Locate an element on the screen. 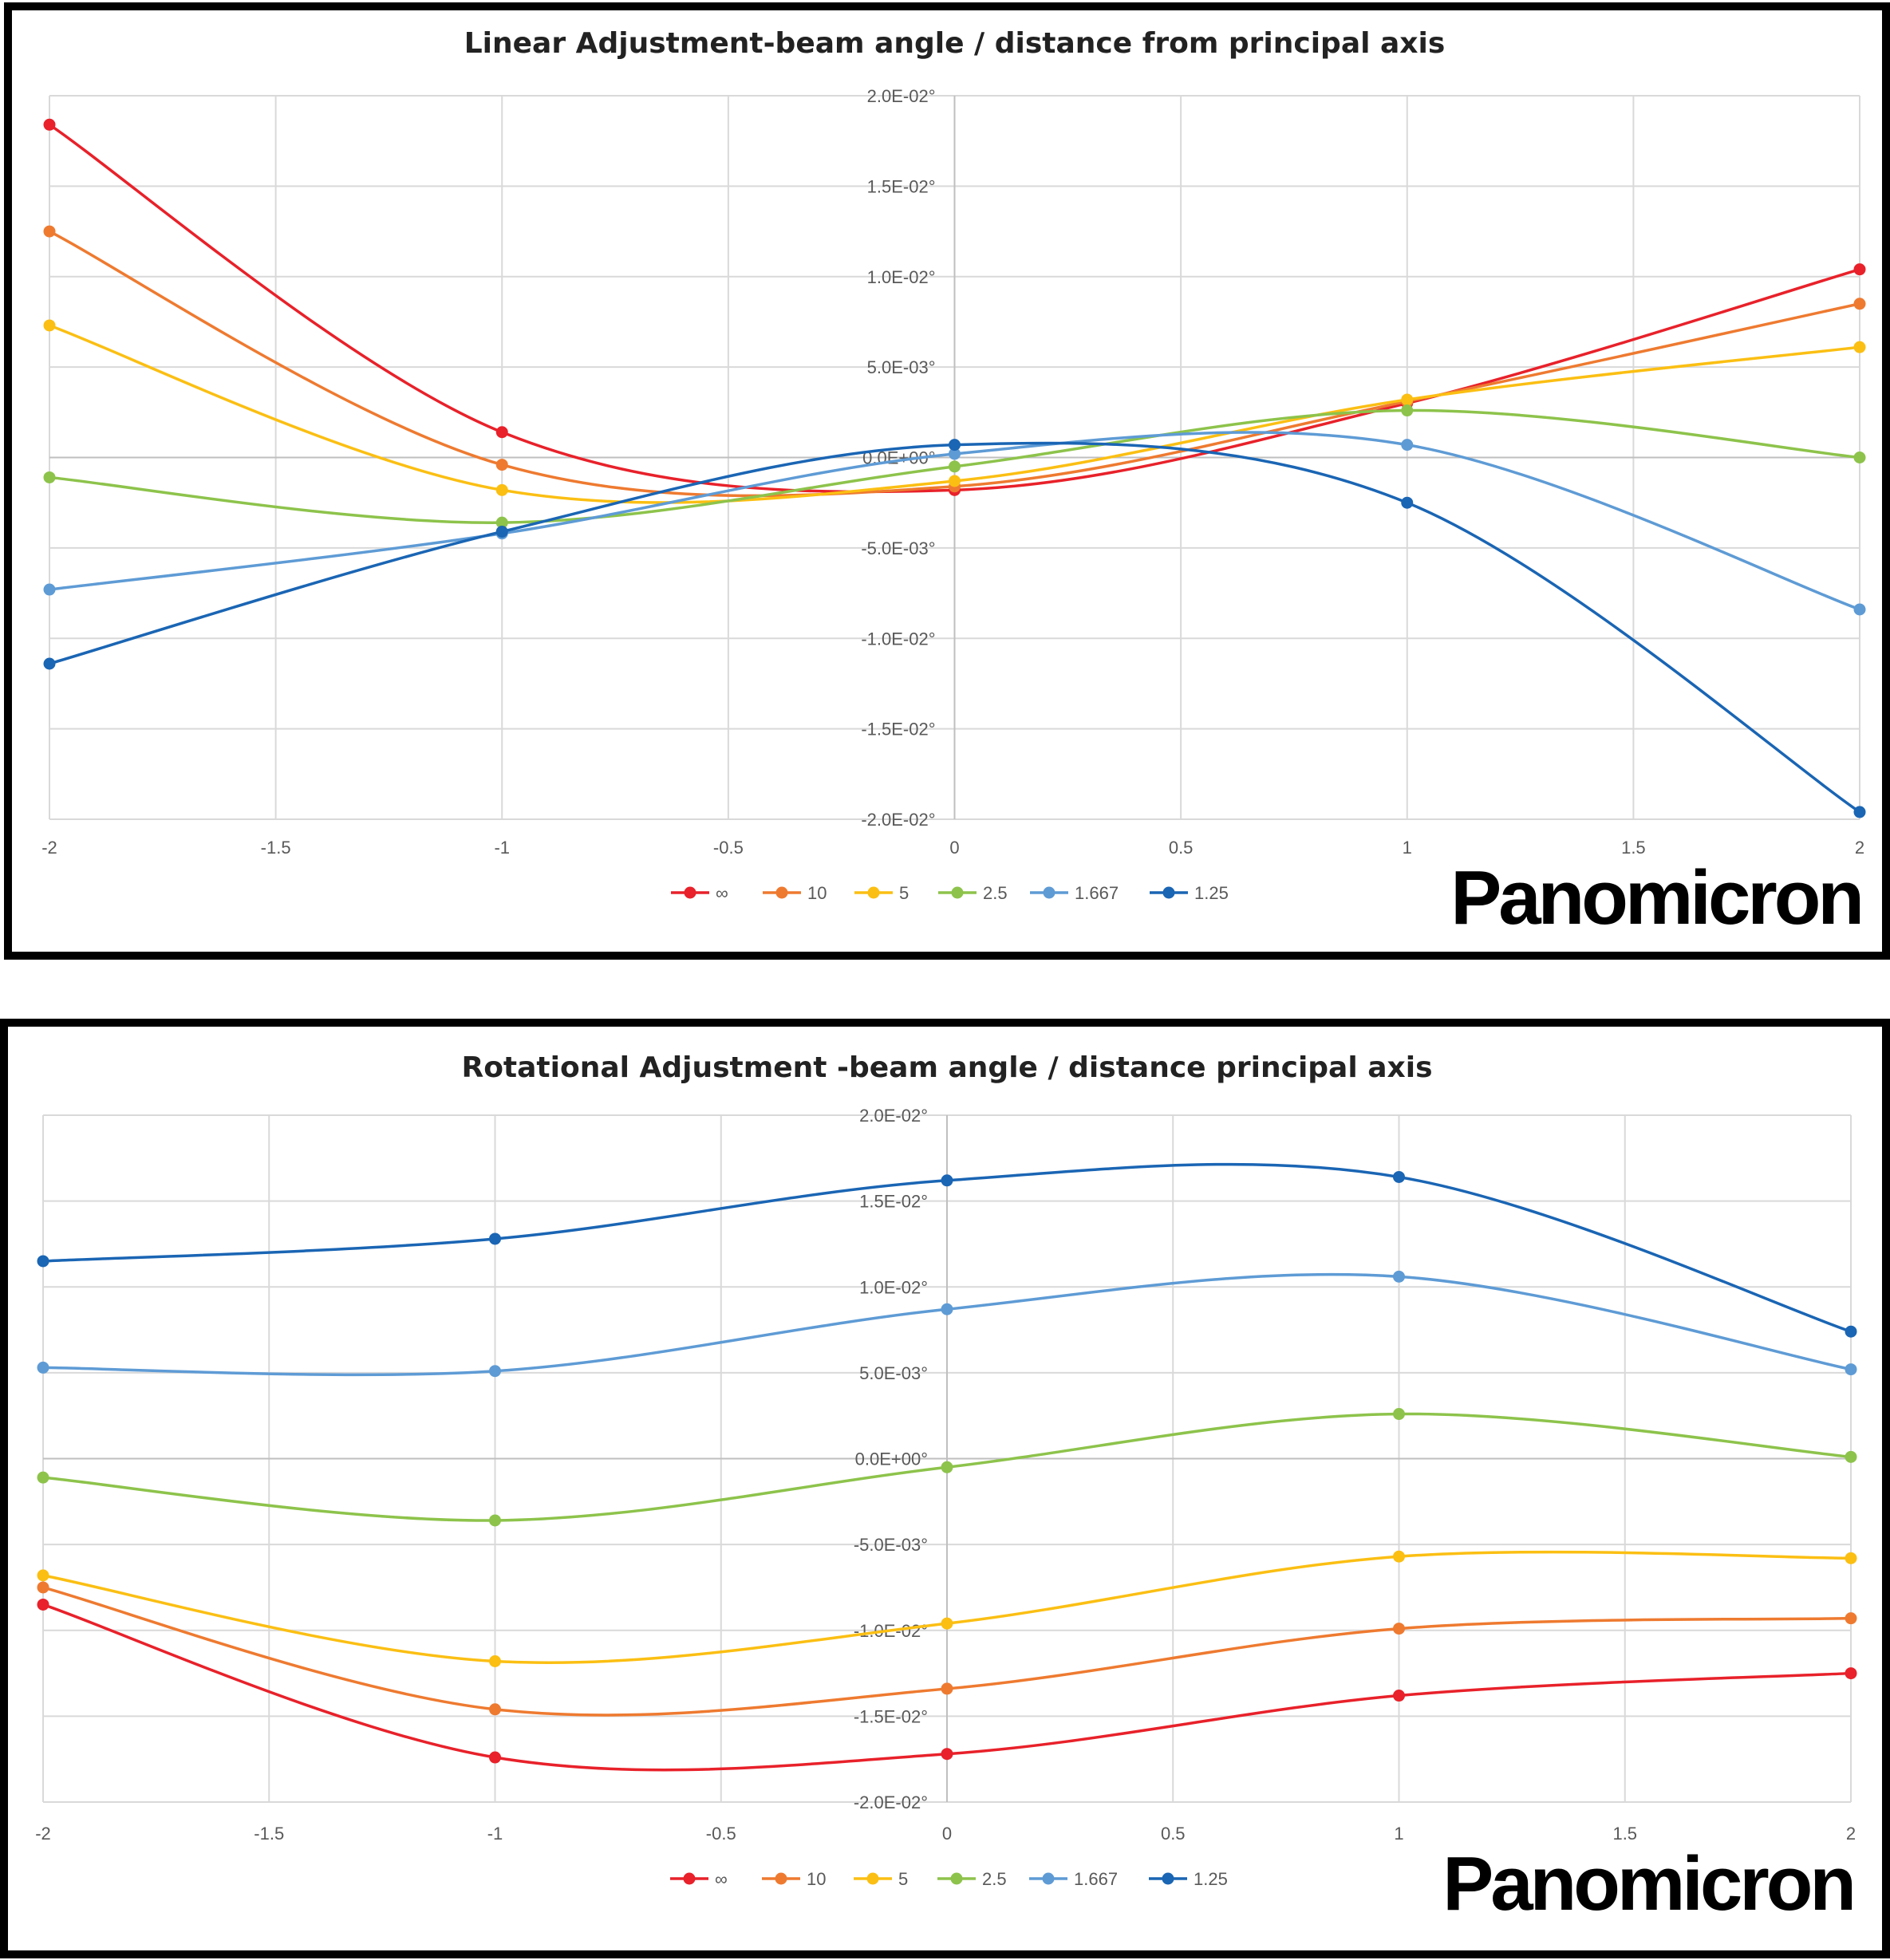 Image resolution: width=1890 pixels, height=1960 pixels. y-tick-label: 0.0E+00° is located at coordinates (891, 1459).